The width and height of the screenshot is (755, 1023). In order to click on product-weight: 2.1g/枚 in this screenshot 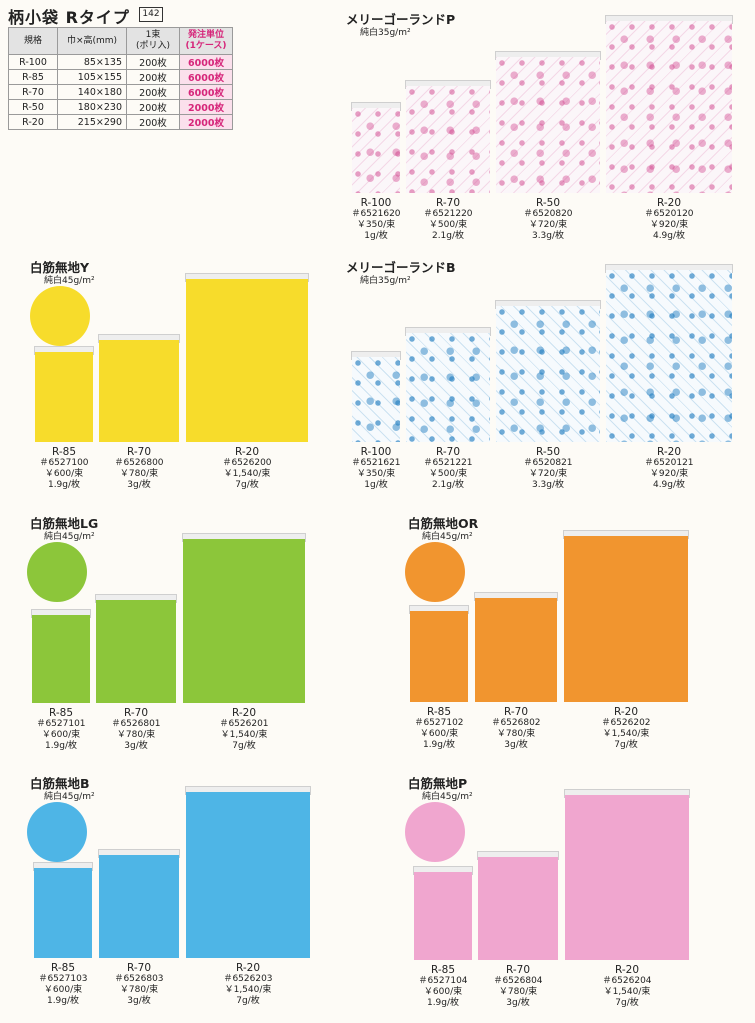, I will do `click(448, 485)`.